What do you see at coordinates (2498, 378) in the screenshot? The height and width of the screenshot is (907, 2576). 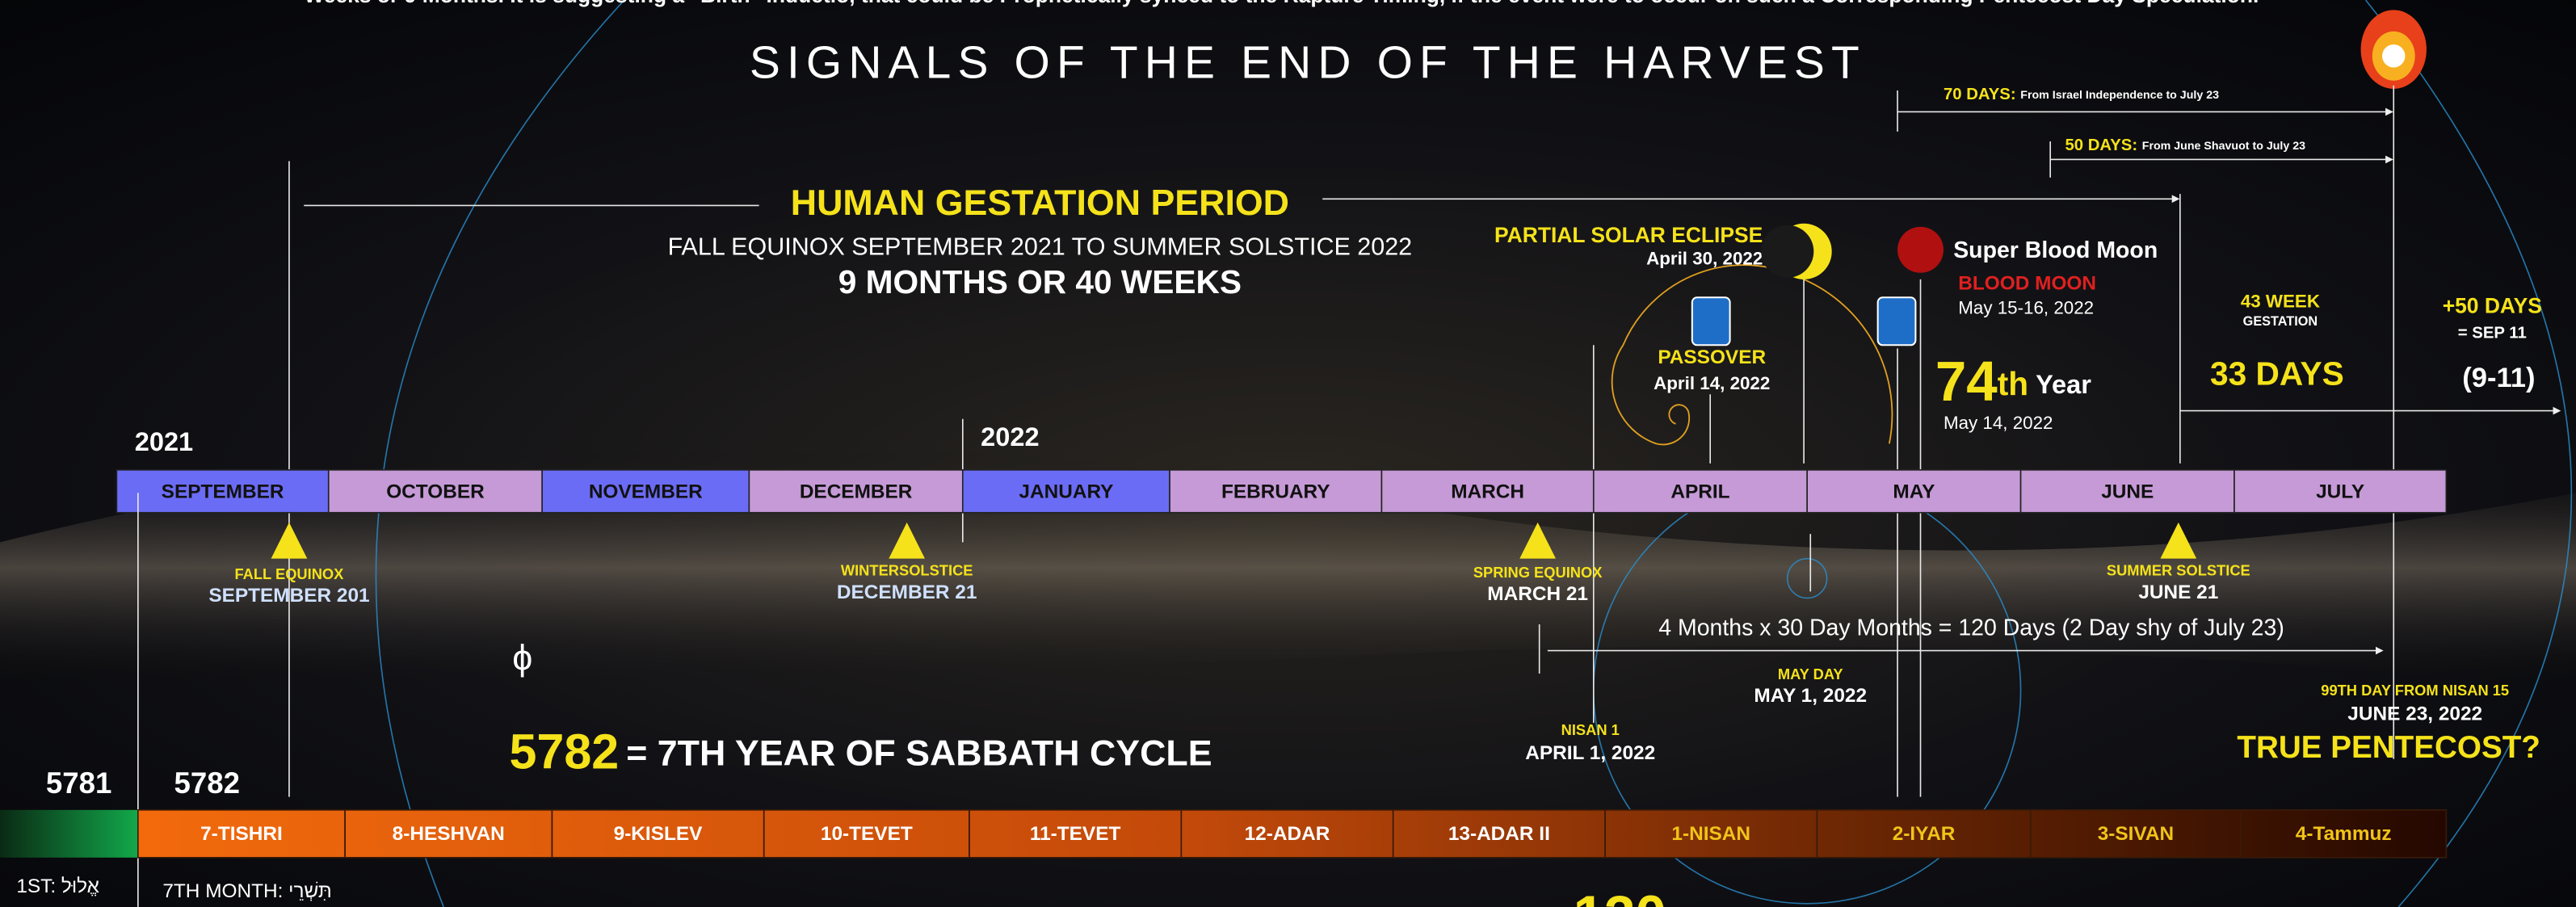 I see `plus50-note: (9-11)` at bounding box center [2498, 378].